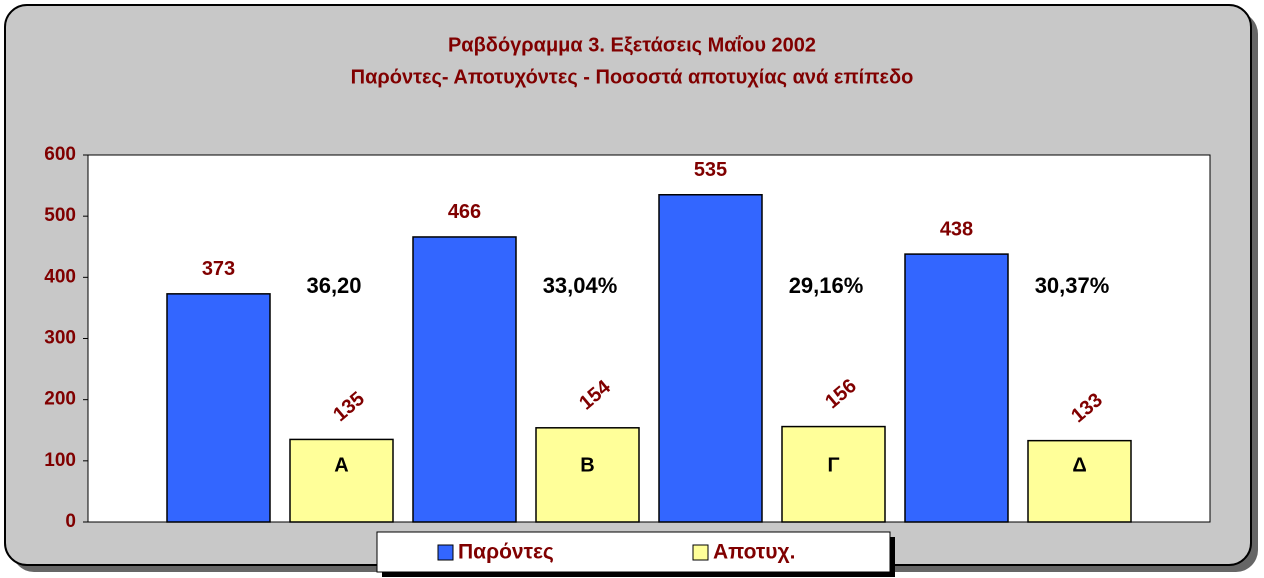 The width and height of the screenshot is (1264, 578). Describe the element at coordinates (60, 399) in the screenshot. I see `y-tick-label: 200` at that location.